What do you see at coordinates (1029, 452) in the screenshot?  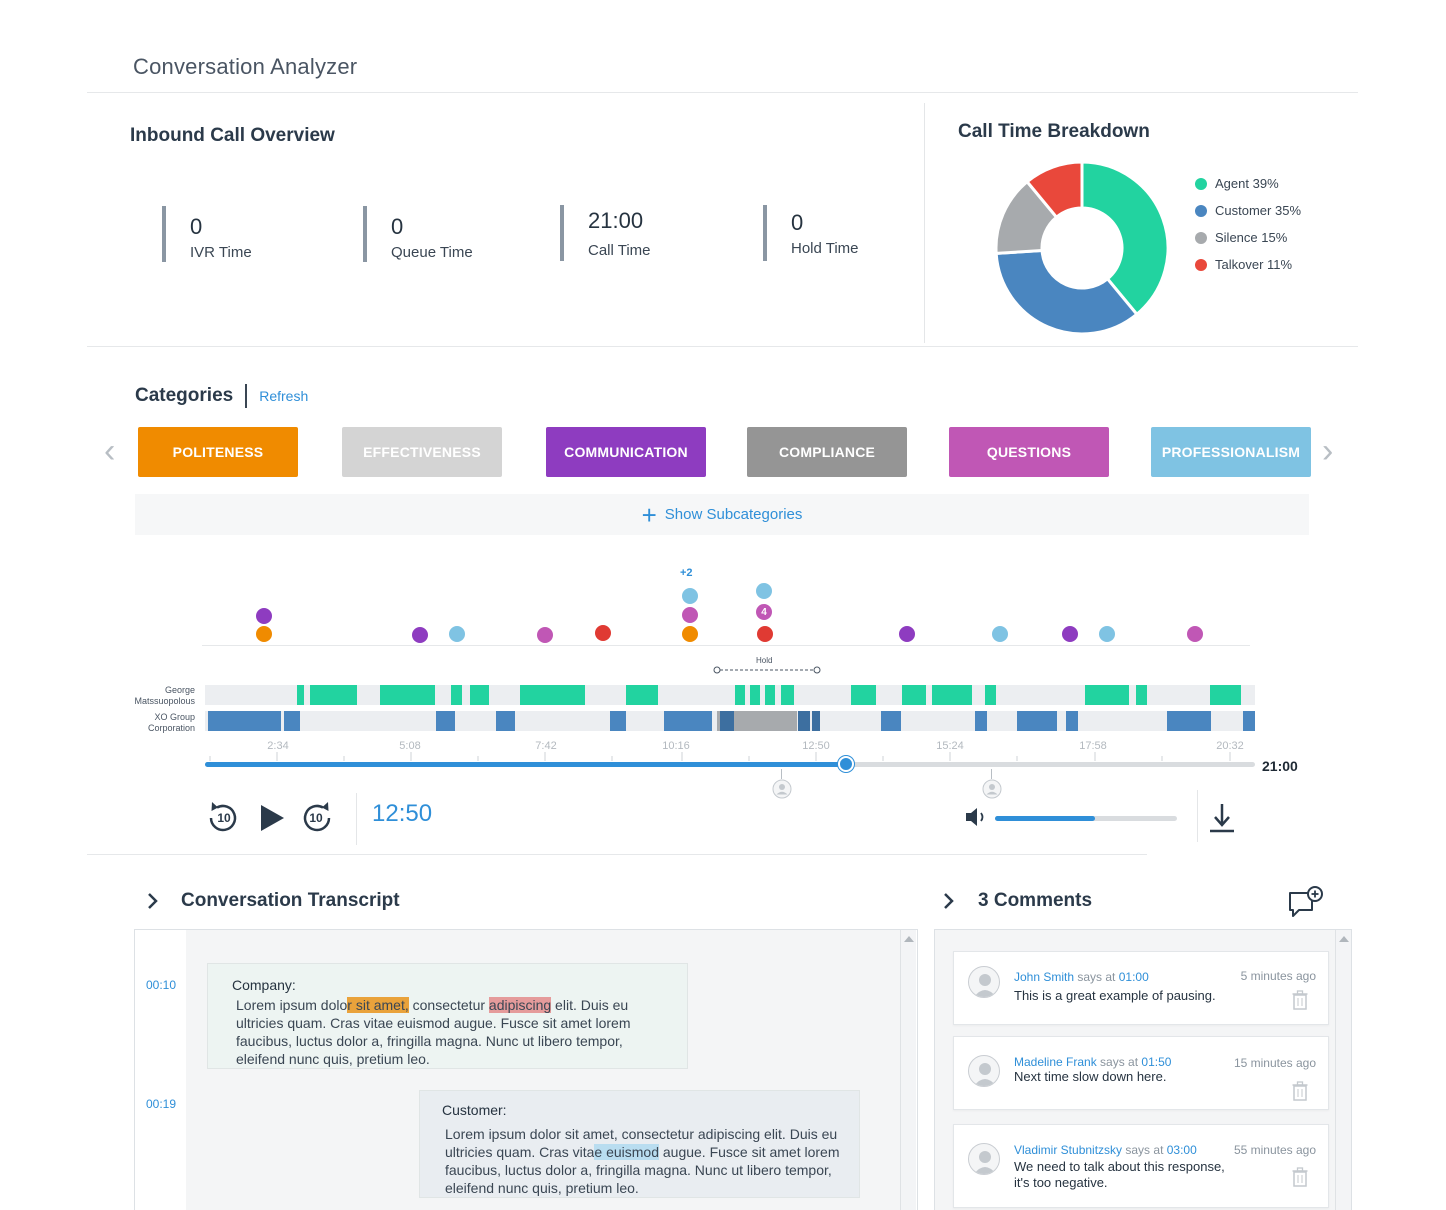 I see `category-questions: QUESTIONS` at bounding box center [1029, 452].